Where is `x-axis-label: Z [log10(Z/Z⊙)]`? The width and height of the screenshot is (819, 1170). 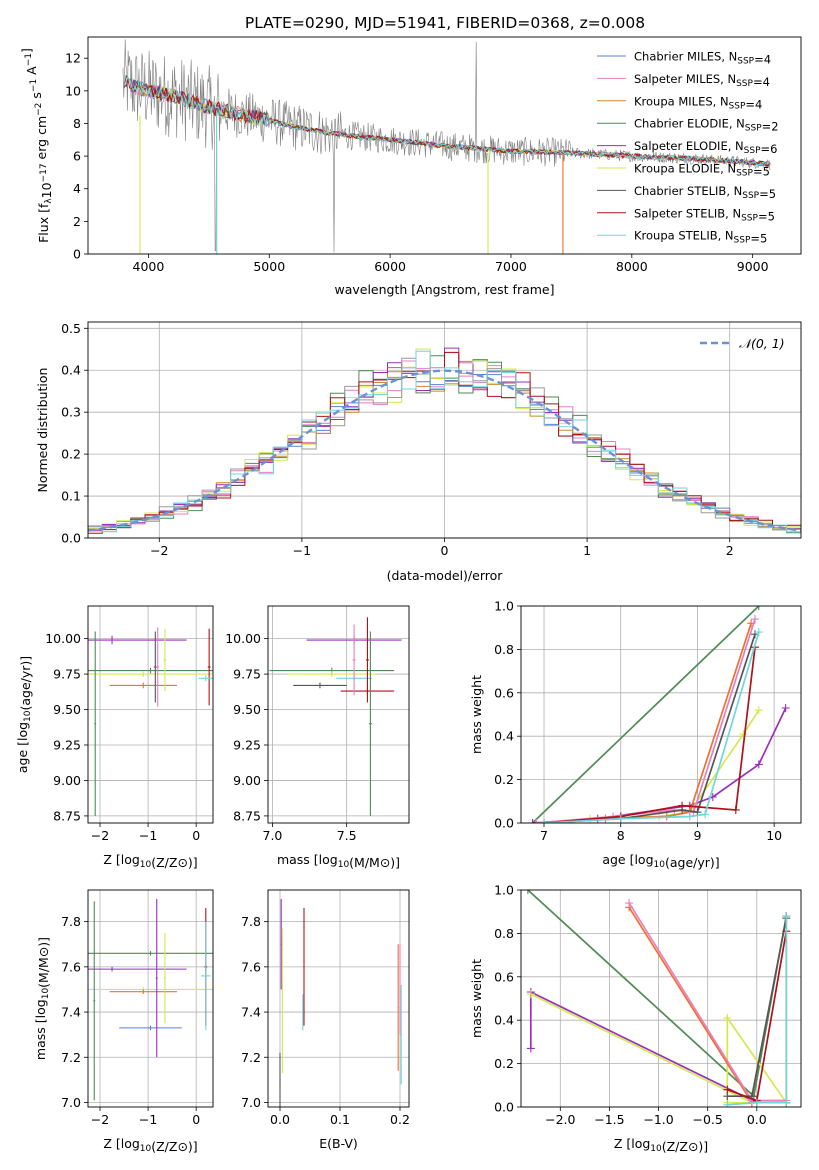 x-axis-label: Z [log10(Z/Z⊙)] is located at coordinates (150, 861).